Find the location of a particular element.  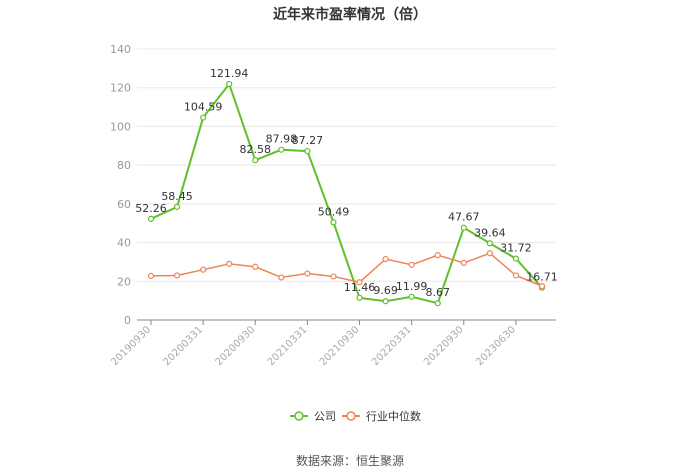

series-line-industry-median is located at coordinates (346, 269).